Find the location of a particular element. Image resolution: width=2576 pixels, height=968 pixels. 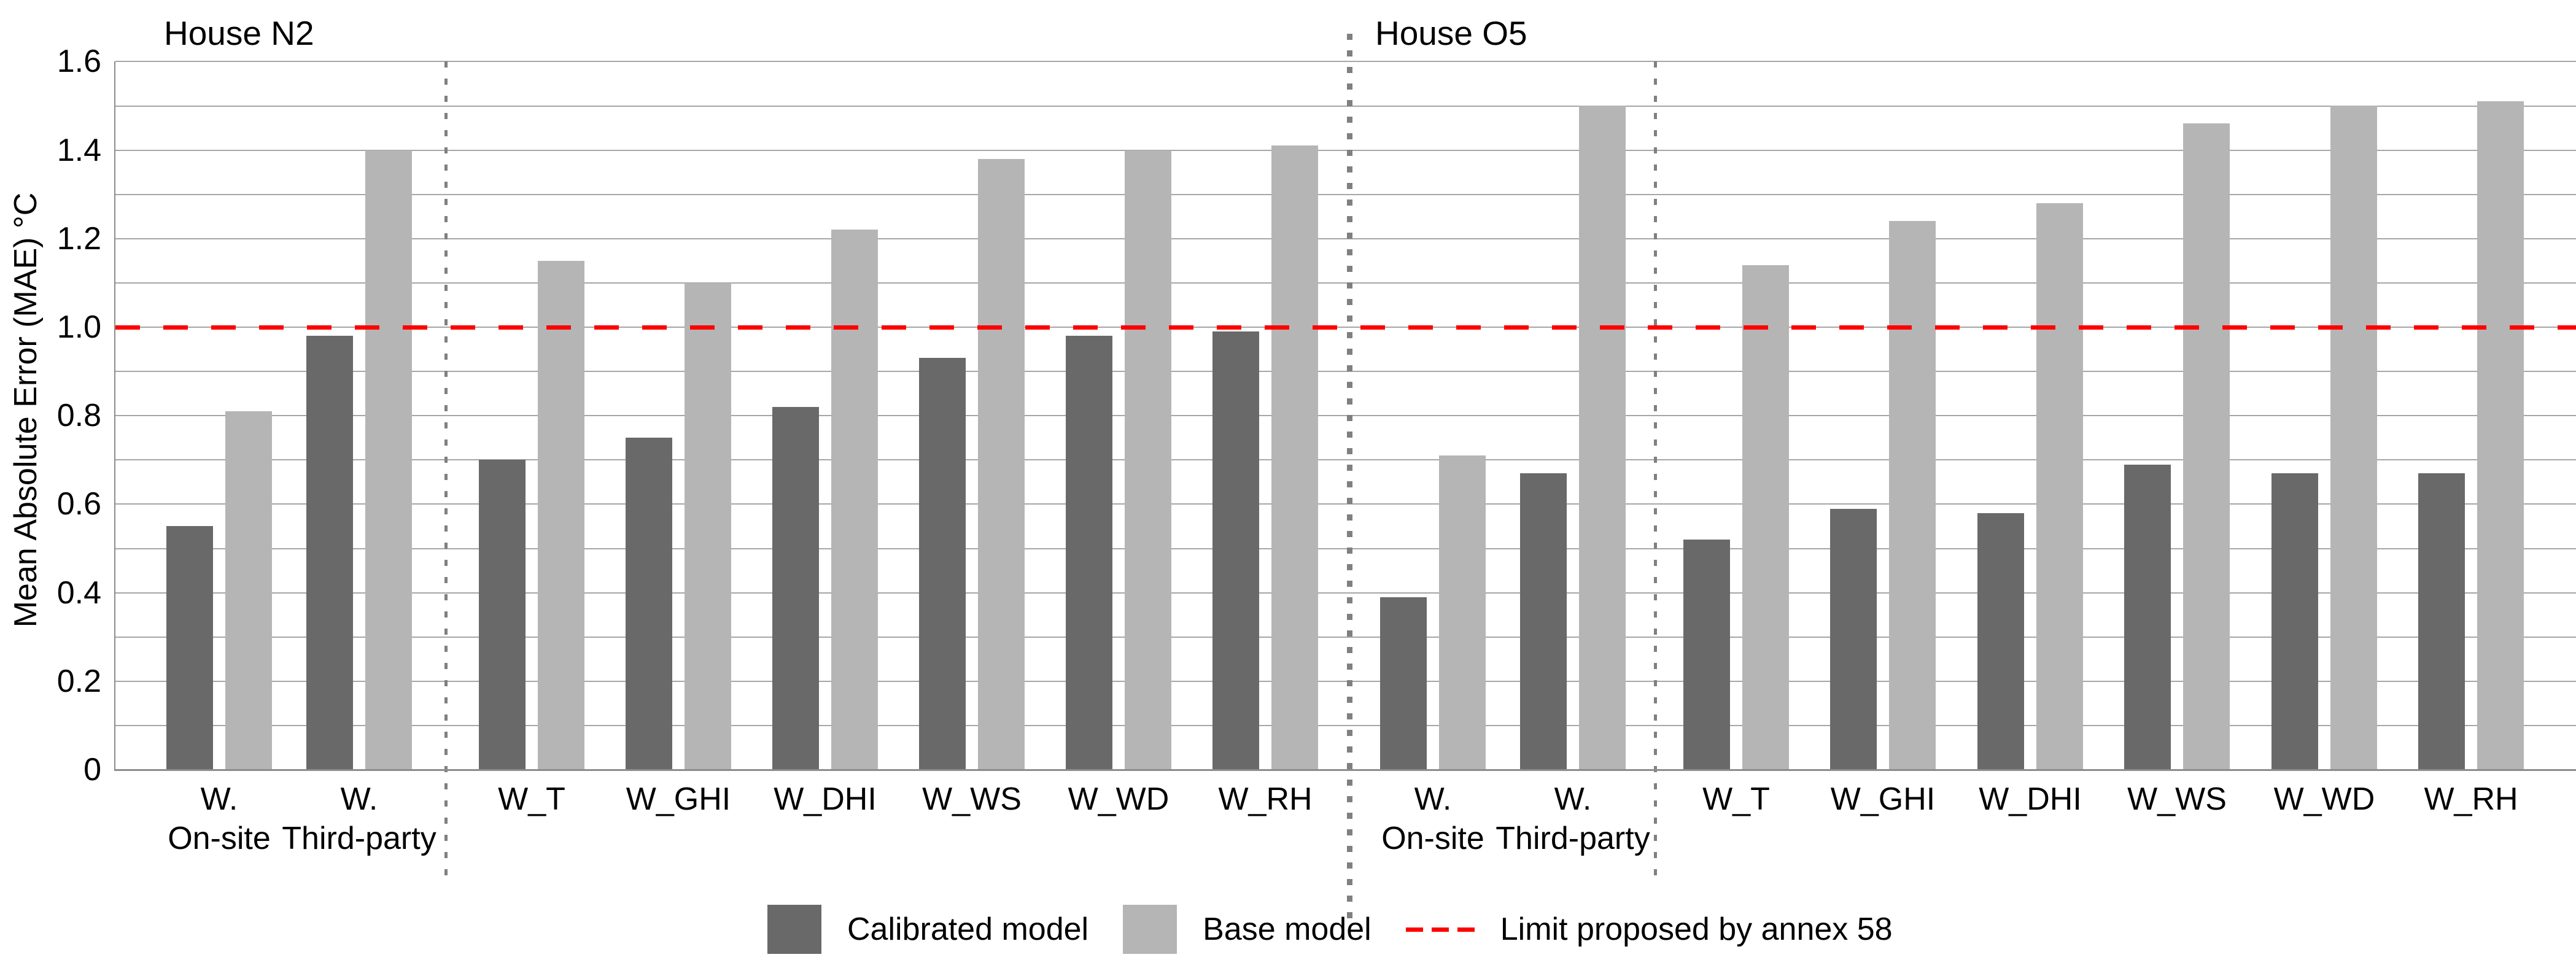

legend-item-limit: Limit proposed by annex 58 is located at coordinates (1649, 930).